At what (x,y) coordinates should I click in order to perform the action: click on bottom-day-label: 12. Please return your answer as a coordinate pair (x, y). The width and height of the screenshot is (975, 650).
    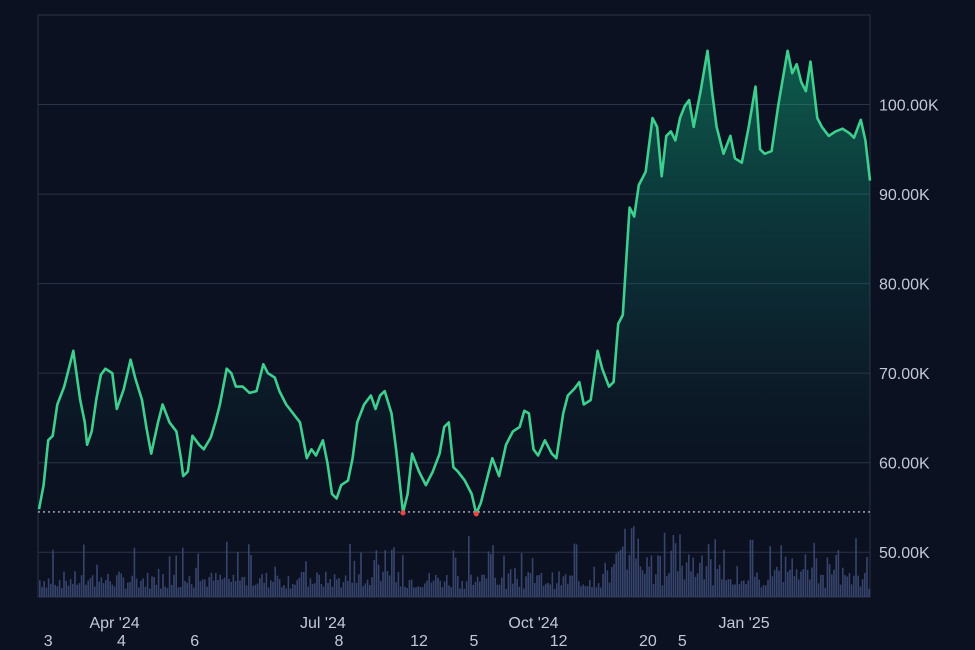
    Looking at the image, I should click on (419, 641).